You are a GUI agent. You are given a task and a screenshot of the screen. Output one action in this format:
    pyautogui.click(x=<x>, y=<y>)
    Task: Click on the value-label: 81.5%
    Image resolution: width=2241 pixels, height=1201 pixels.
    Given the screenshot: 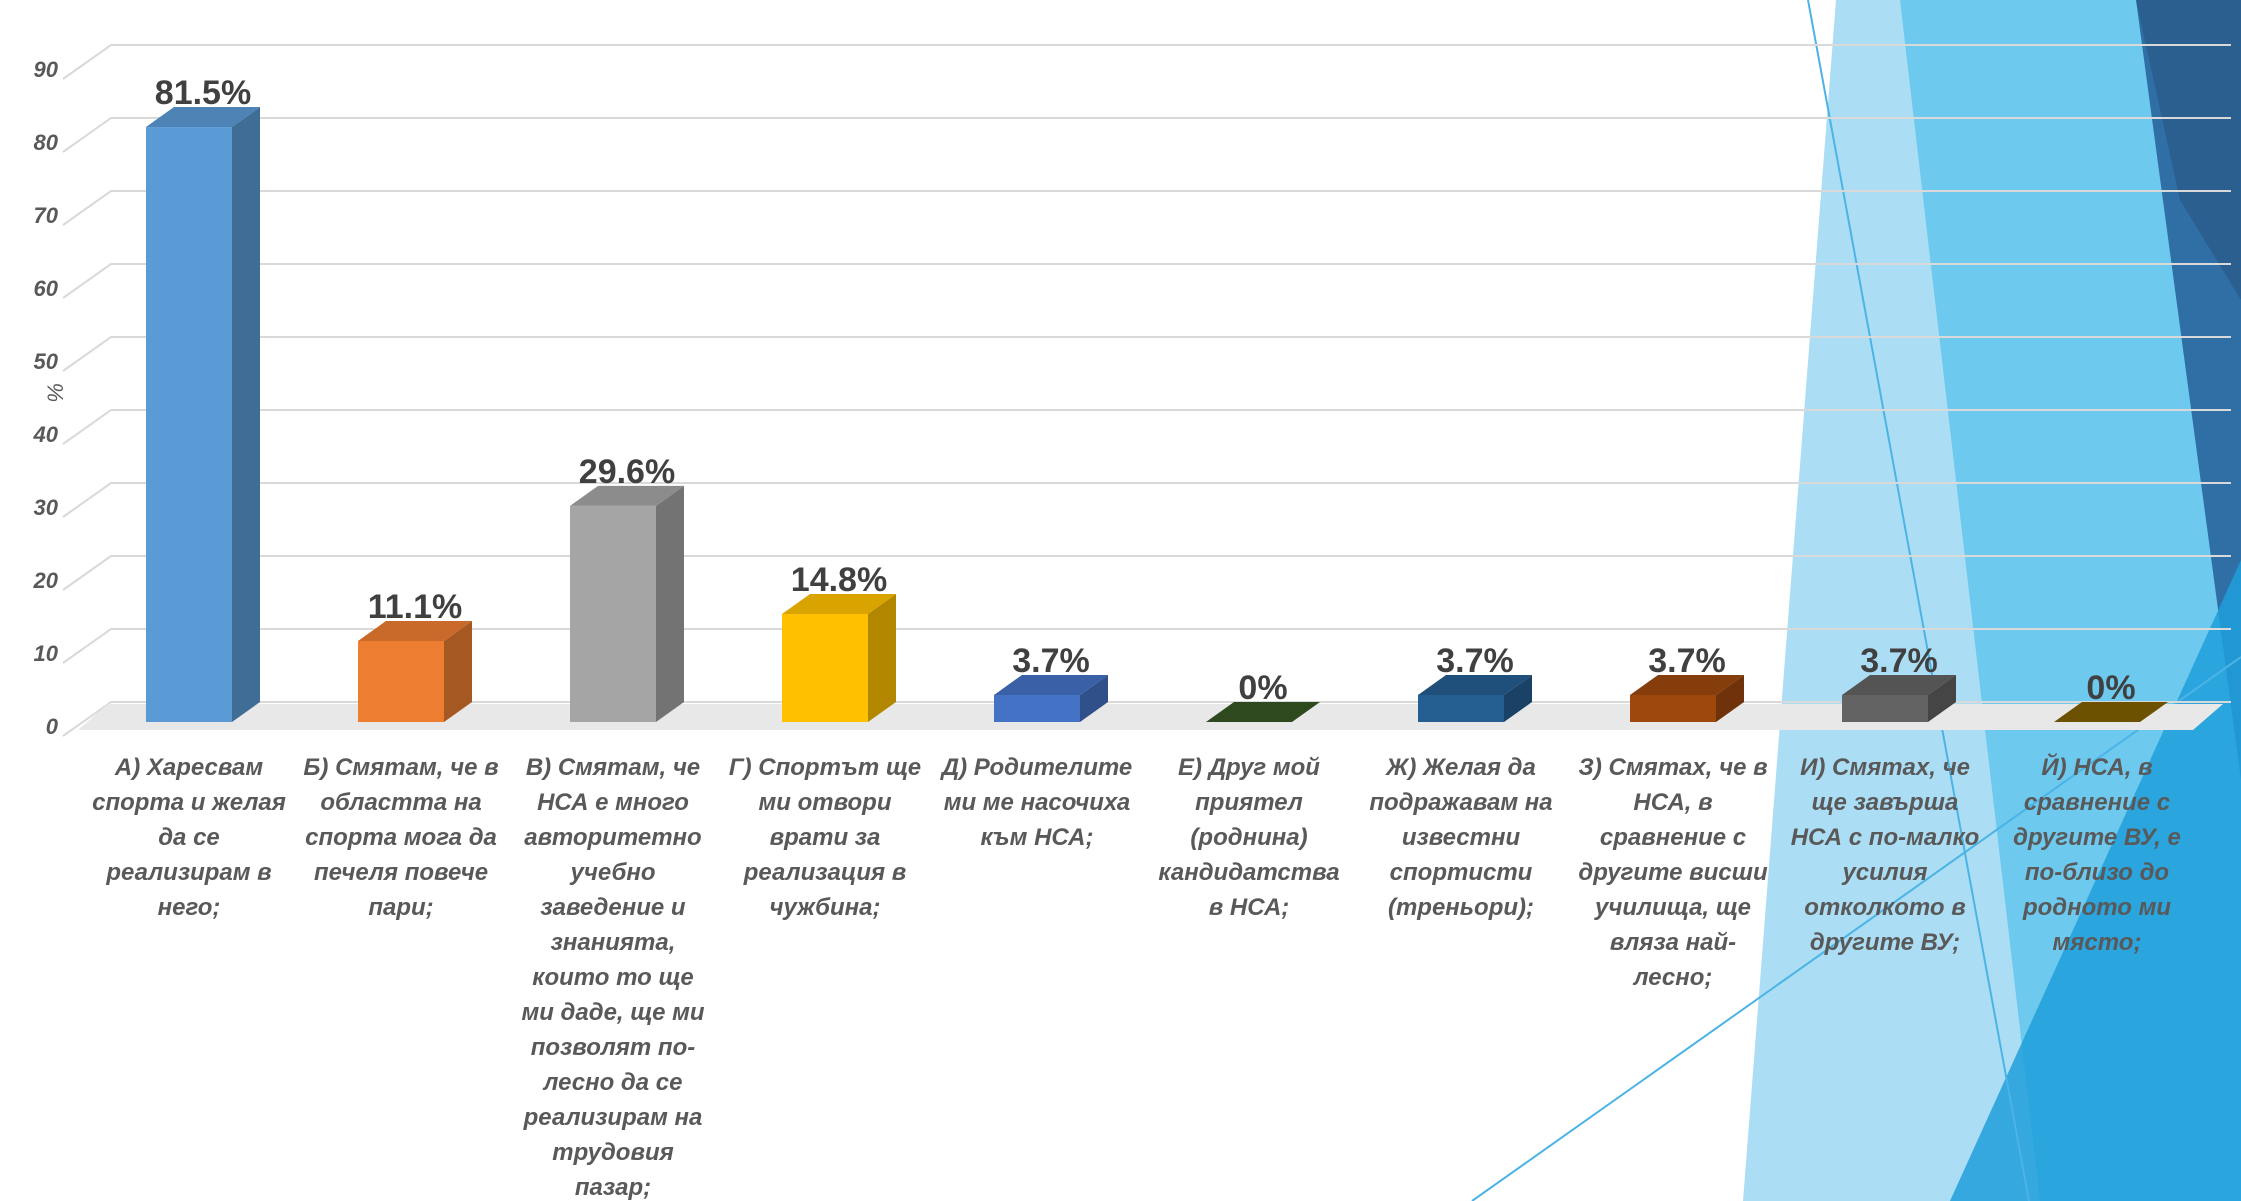 What is the action you would take?
    pyautogui.click(x=203, y=93)
    